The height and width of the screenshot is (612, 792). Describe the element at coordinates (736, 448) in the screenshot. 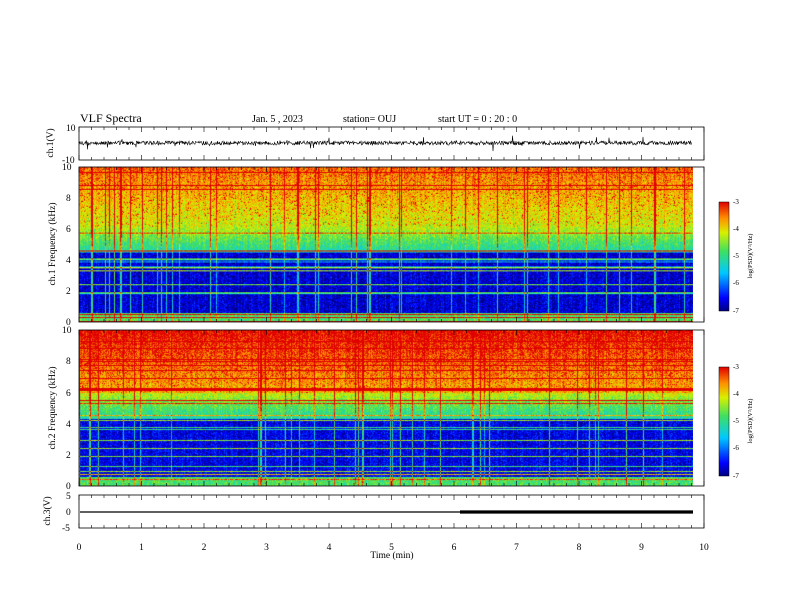

I see `ch2-cbar-tick-m6: -6` at that location.